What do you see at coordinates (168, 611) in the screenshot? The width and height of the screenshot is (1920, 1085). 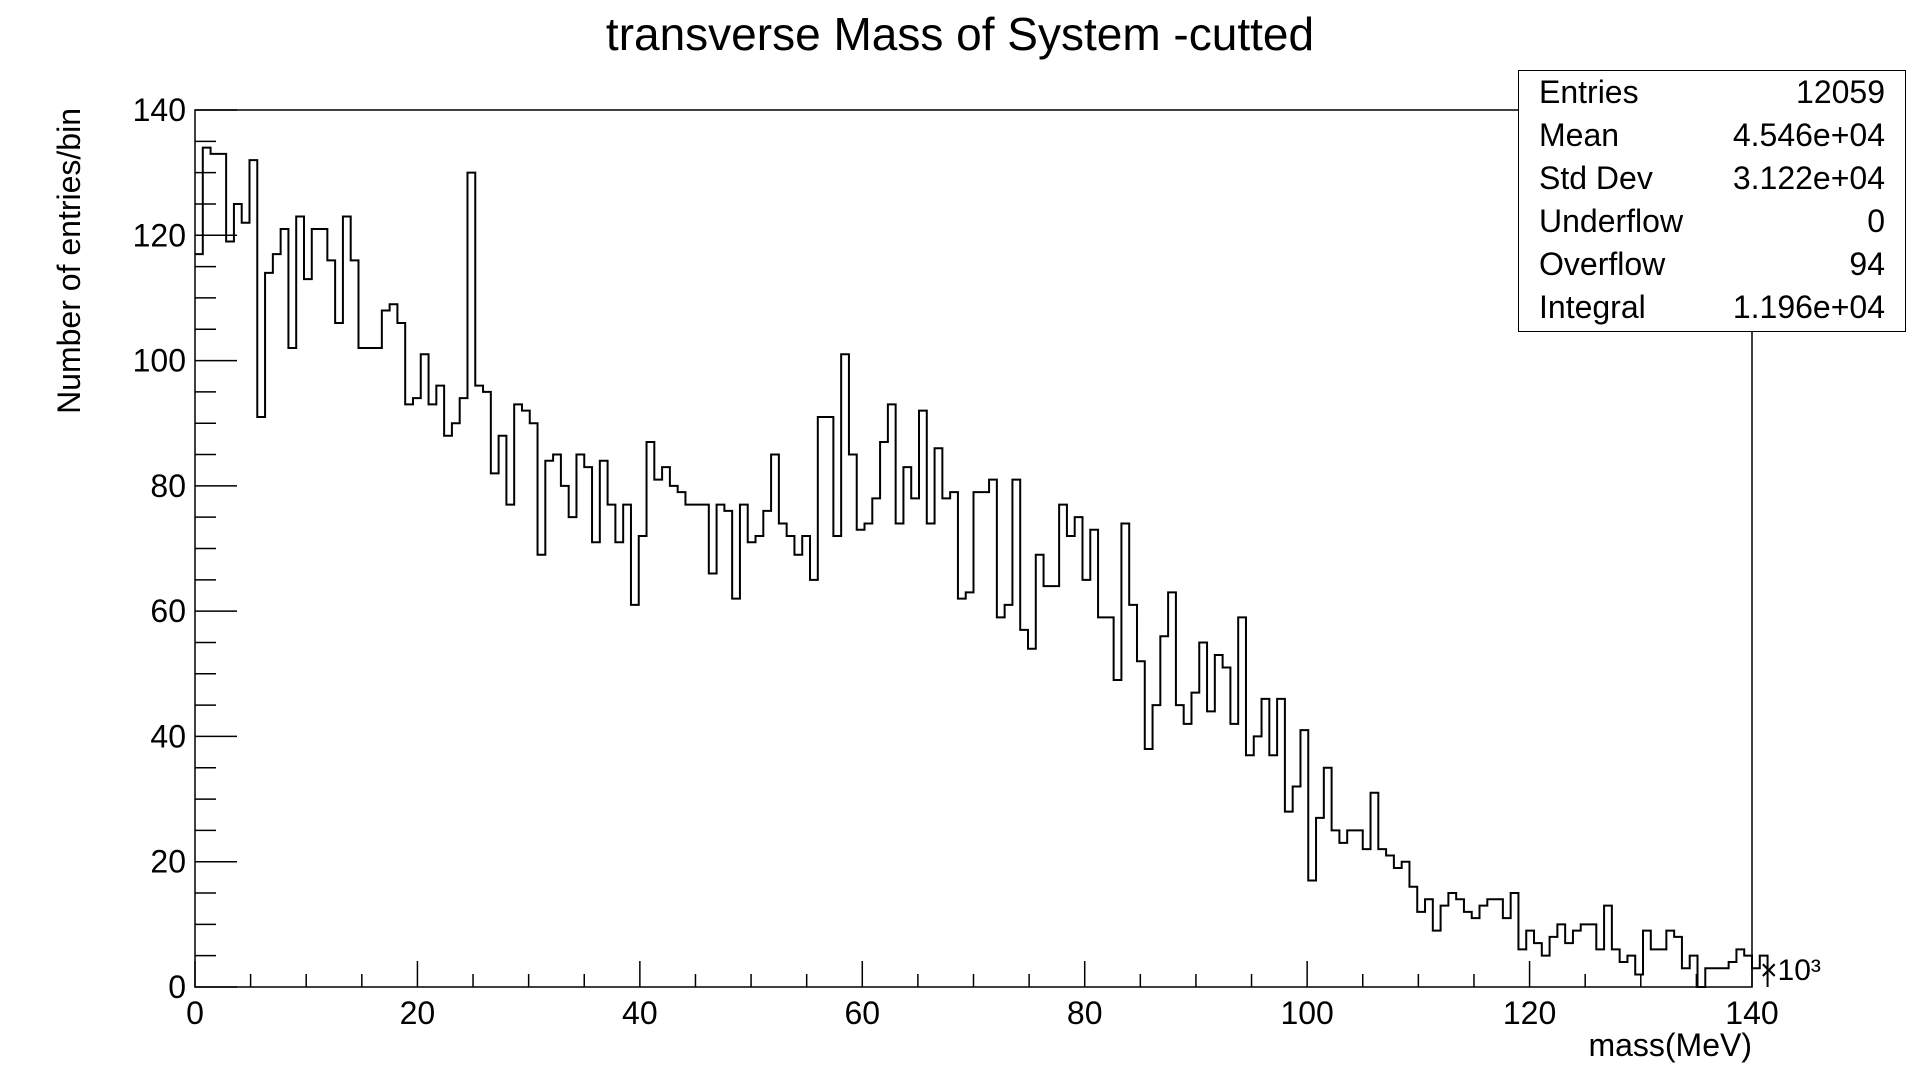 I see `y-tick-label: 60` at bounding box center [168, 611].